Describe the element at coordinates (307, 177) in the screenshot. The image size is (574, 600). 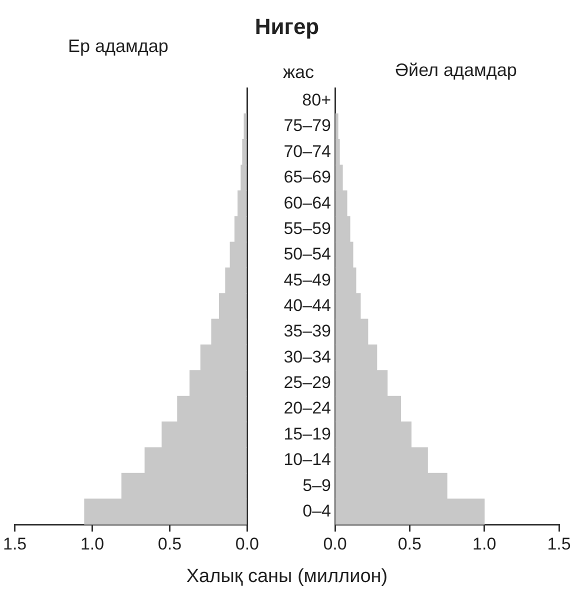
I see `y-tick-label: 65–69` at that location.